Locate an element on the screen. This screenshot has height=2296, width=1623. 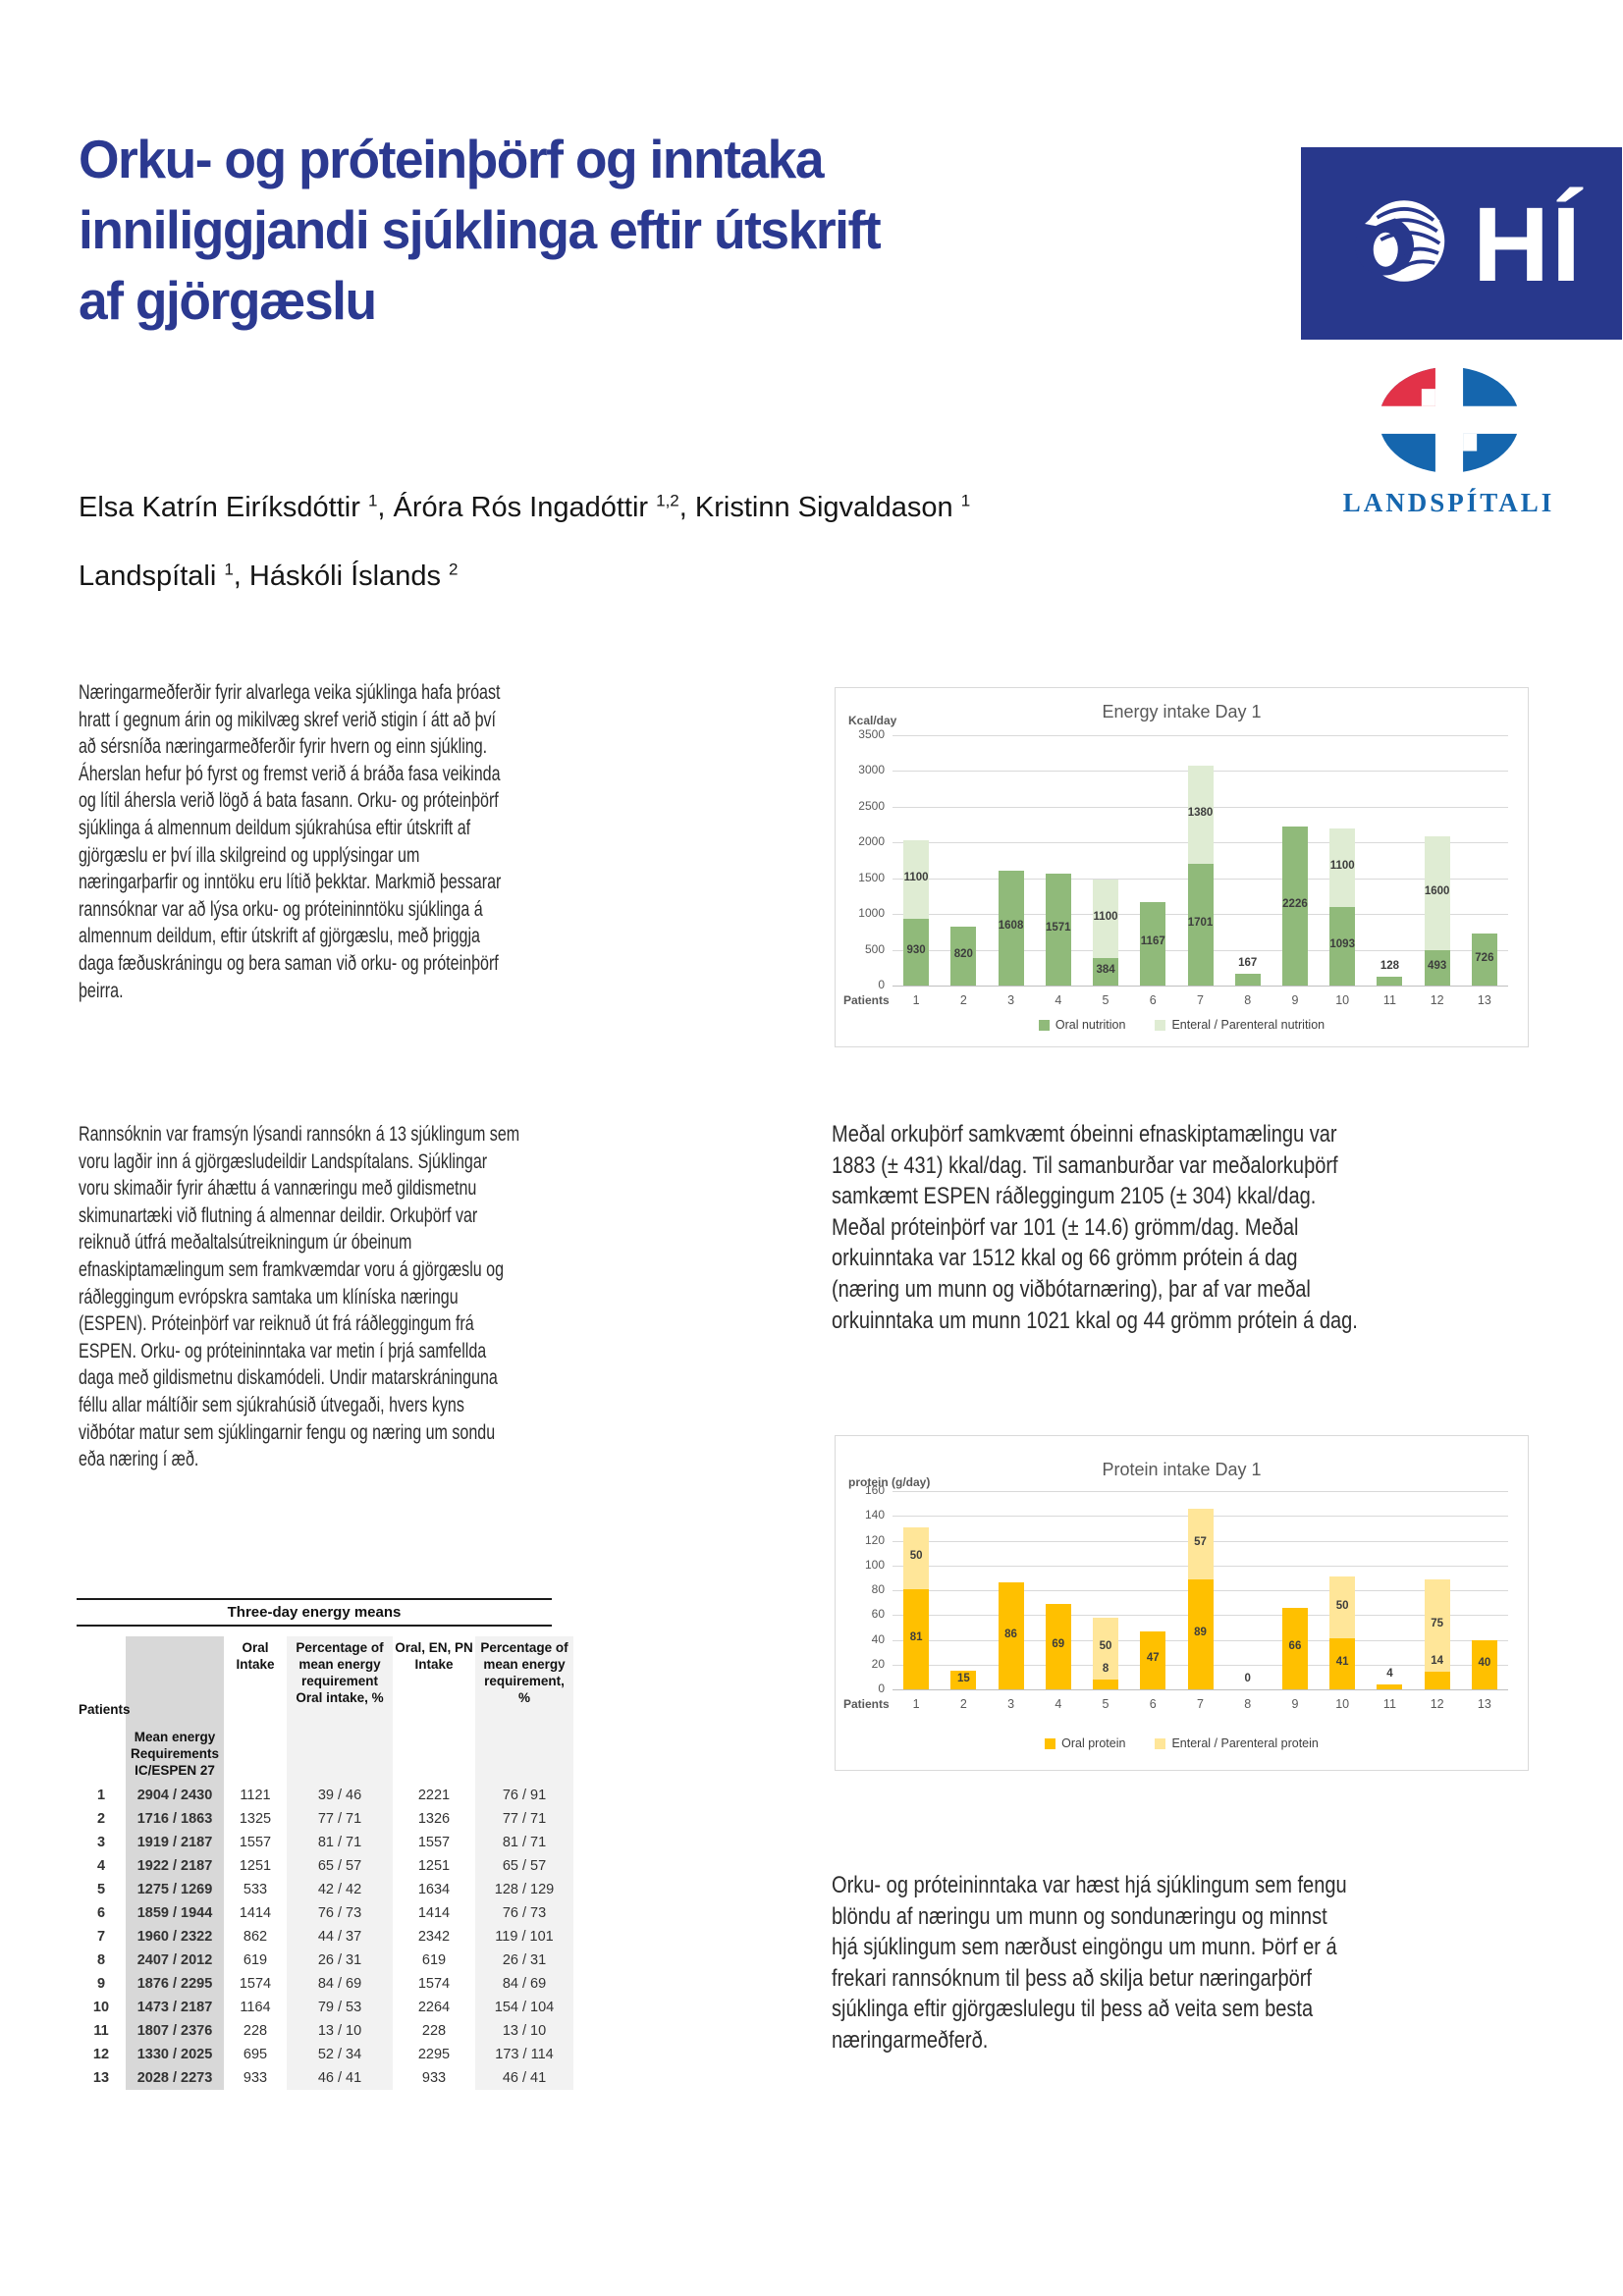
table-row: 7 1960 / 2322 862 44 / 37 2342 119 / 101 is located at coordinates (325, 1937).